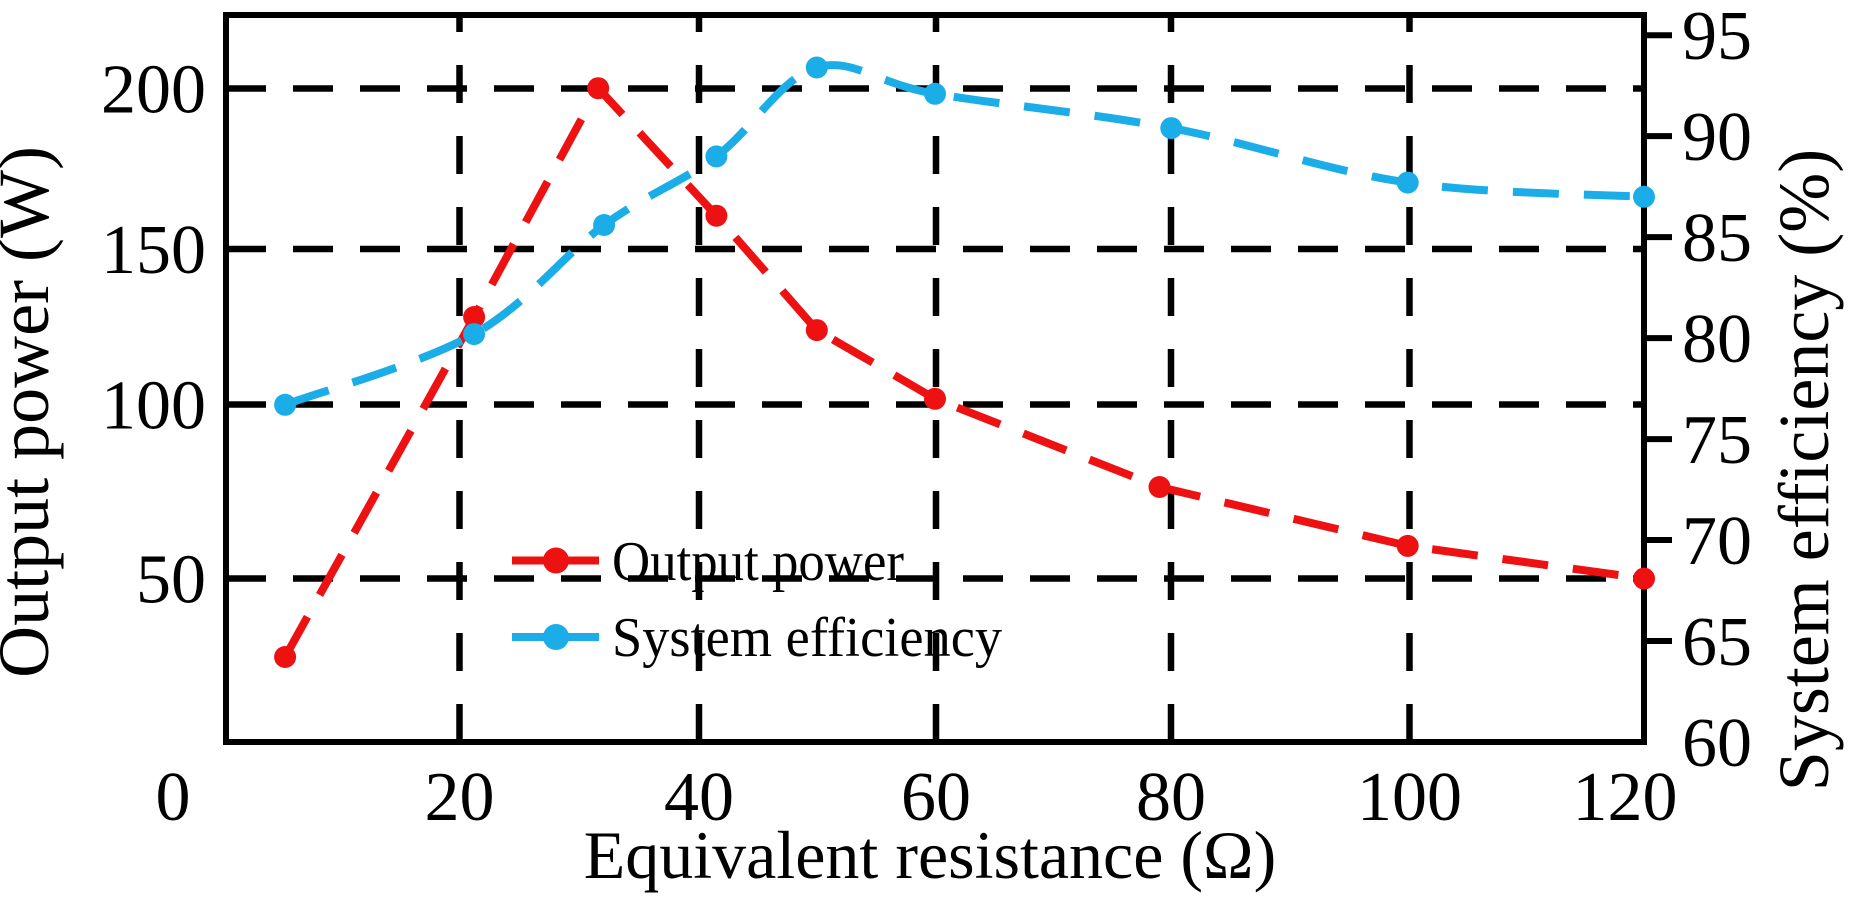 This screenshot has width=1866, height=903. What do you see at coordinates (930, 855) in the screenshot?
I see `x-axis-title: Equivalent resistance (Ω)` at bounding box center [930, 855].